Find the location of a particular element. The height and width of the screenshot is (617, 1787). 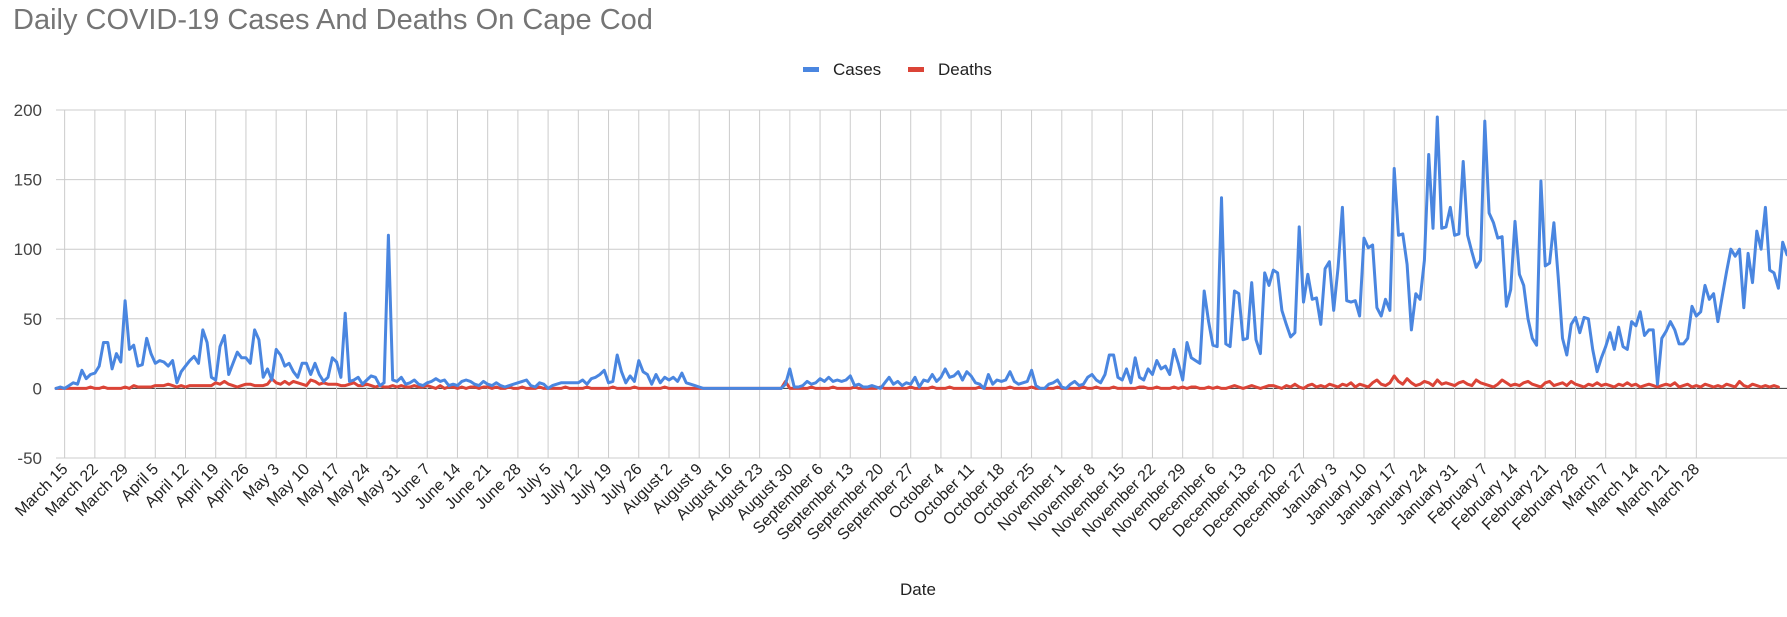

y-axis-ticks: 200 150 100 50 0 -50 is located at coordinates (28, 284).